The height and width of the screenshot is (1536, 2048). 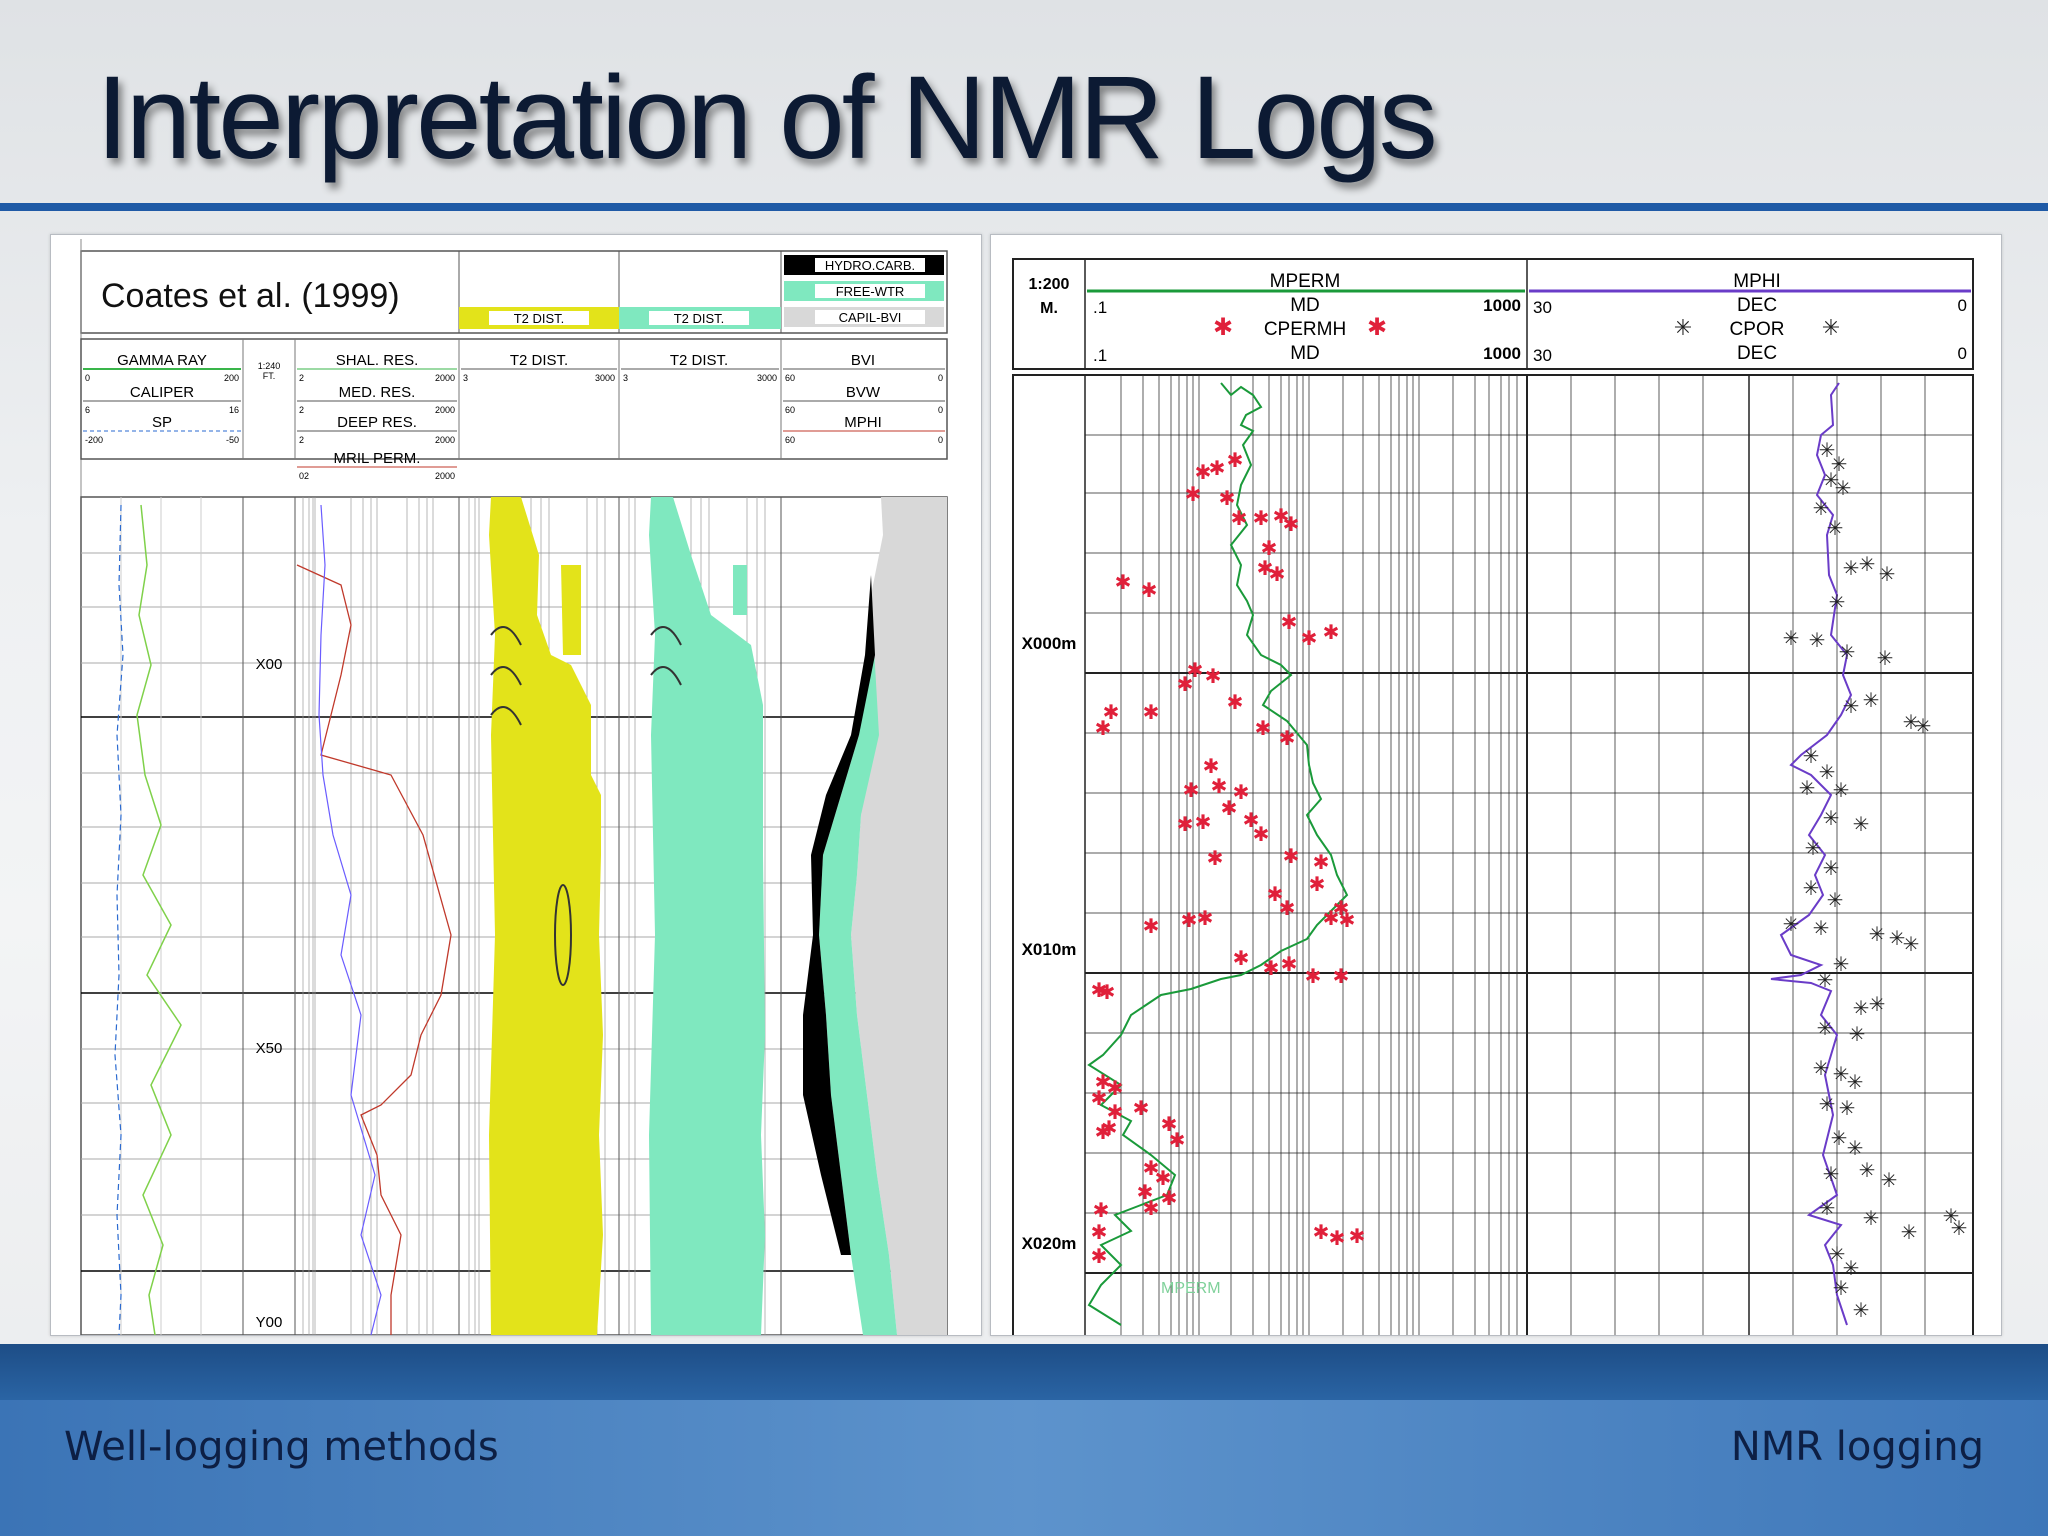 I want to click on med-res-label: MED. RES., so click(x=377, y=392).